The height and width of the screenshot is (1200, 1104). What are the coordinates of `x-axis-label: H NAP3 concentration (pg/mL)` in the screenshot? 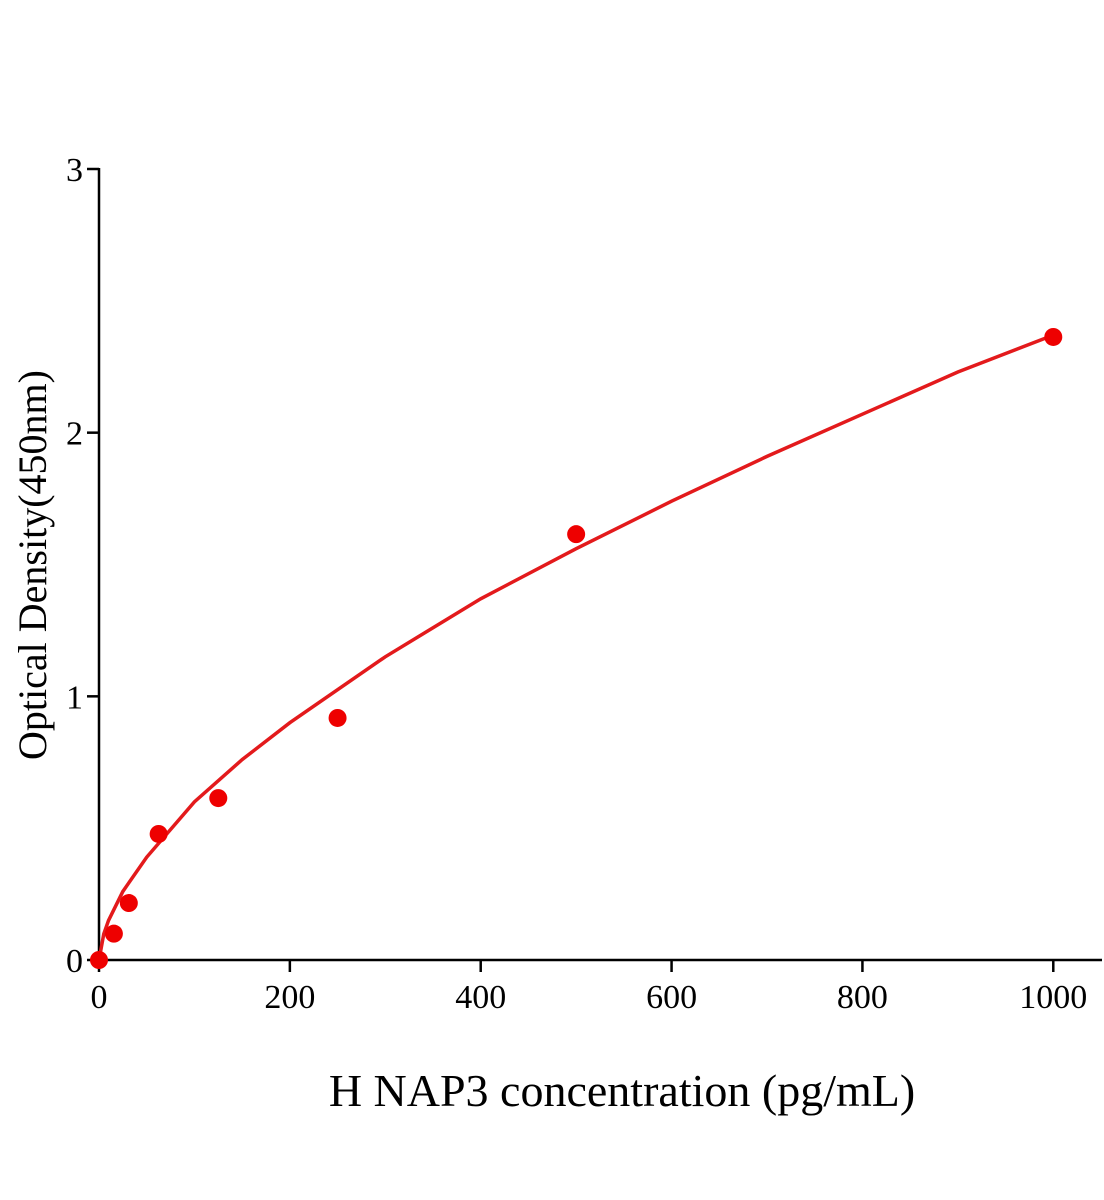 It's located at (622, 1090).